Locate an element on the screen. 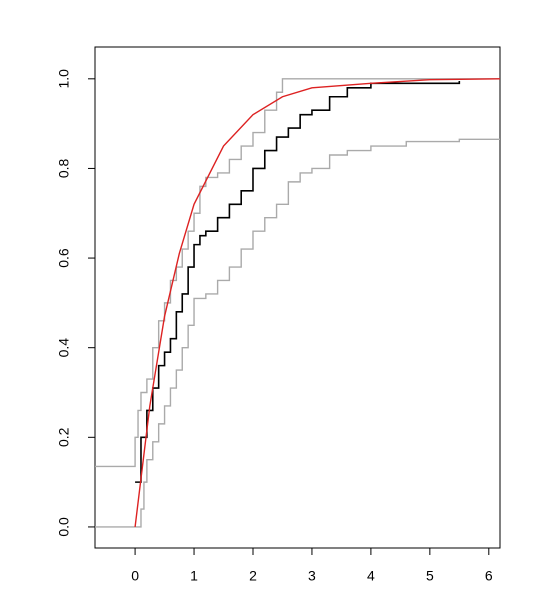  y-tick-label: 0.2 is located at coordinates (64, 437).